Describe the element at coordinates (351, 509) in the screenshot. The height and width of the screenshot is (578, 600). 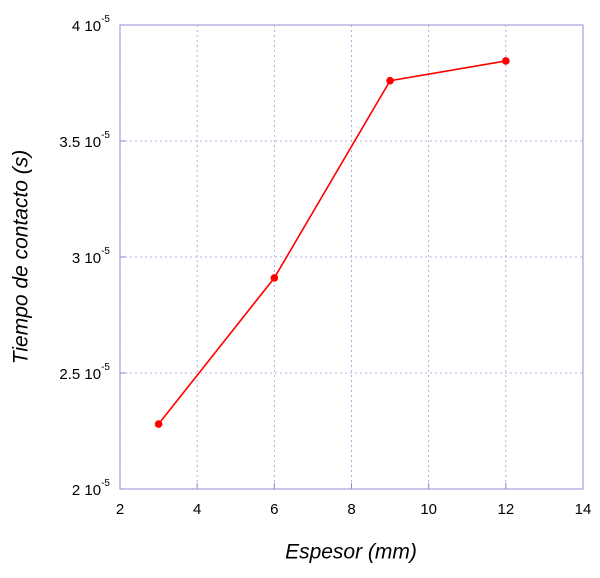
I see `x-tick-label: 8` at that location.